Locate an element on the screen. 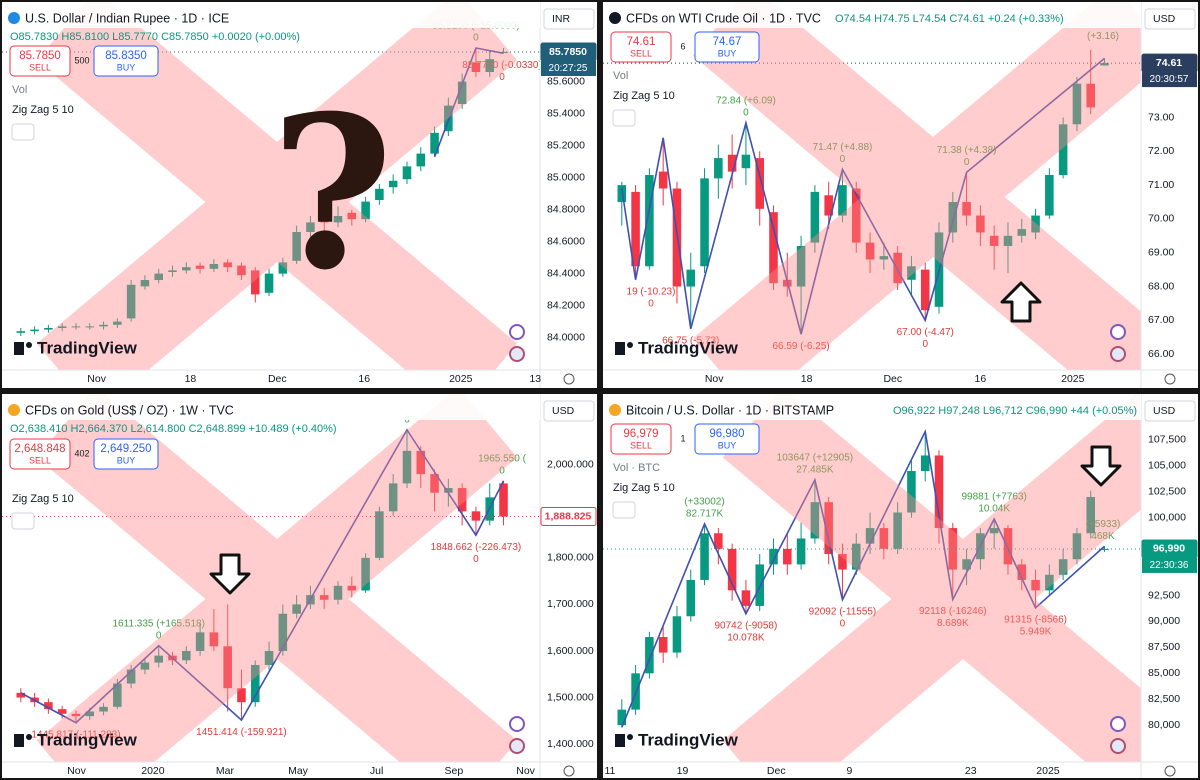 The width and height of the screenshot is (1200, 780). last-price-label: 96,990 is located at coordinates (1169, 549).